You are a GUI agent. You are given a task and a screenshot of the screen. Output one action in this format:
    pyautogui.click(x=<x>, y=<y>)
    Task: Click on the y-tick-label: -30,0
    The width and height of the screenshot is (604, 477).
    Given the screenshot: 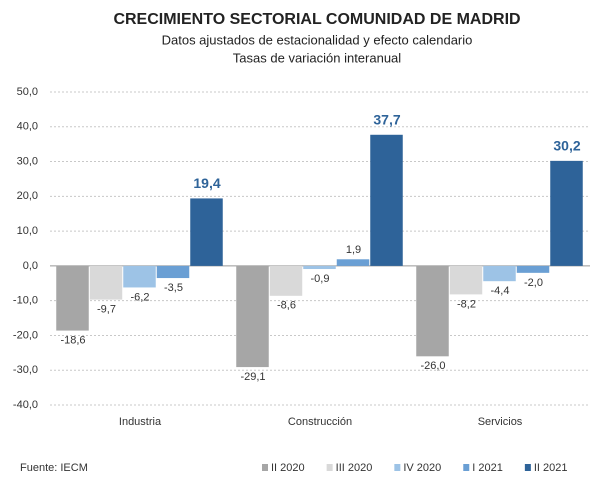 What is the action you would take?
    pyautogui.click(x=25, y=370)
    